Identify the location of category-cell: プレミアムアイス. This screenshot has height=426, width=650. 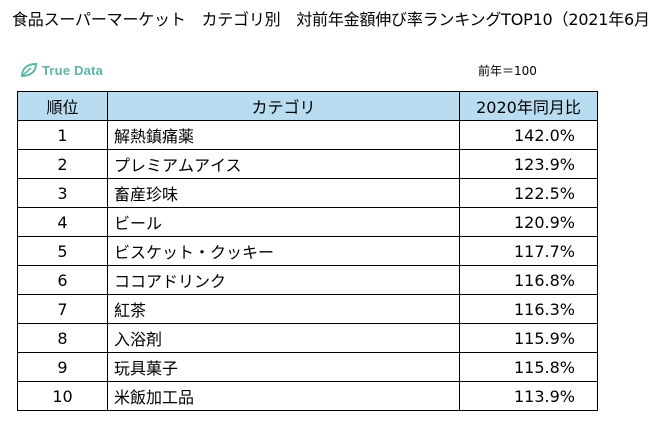
(283, 164).